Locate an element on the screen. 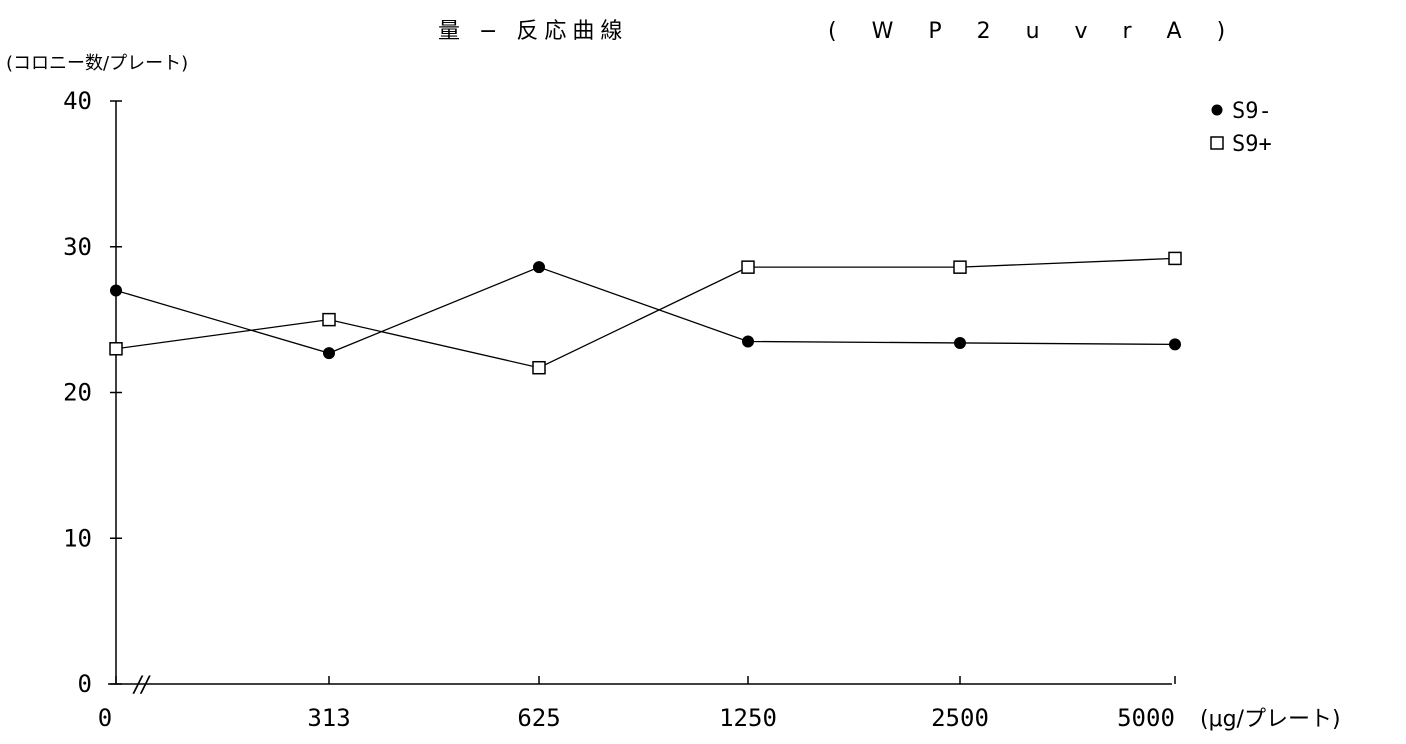 Image resolution: width=1406 pixels, height=744 pixels. legend: S9-S9+ is located at coordinates (1241, 128).